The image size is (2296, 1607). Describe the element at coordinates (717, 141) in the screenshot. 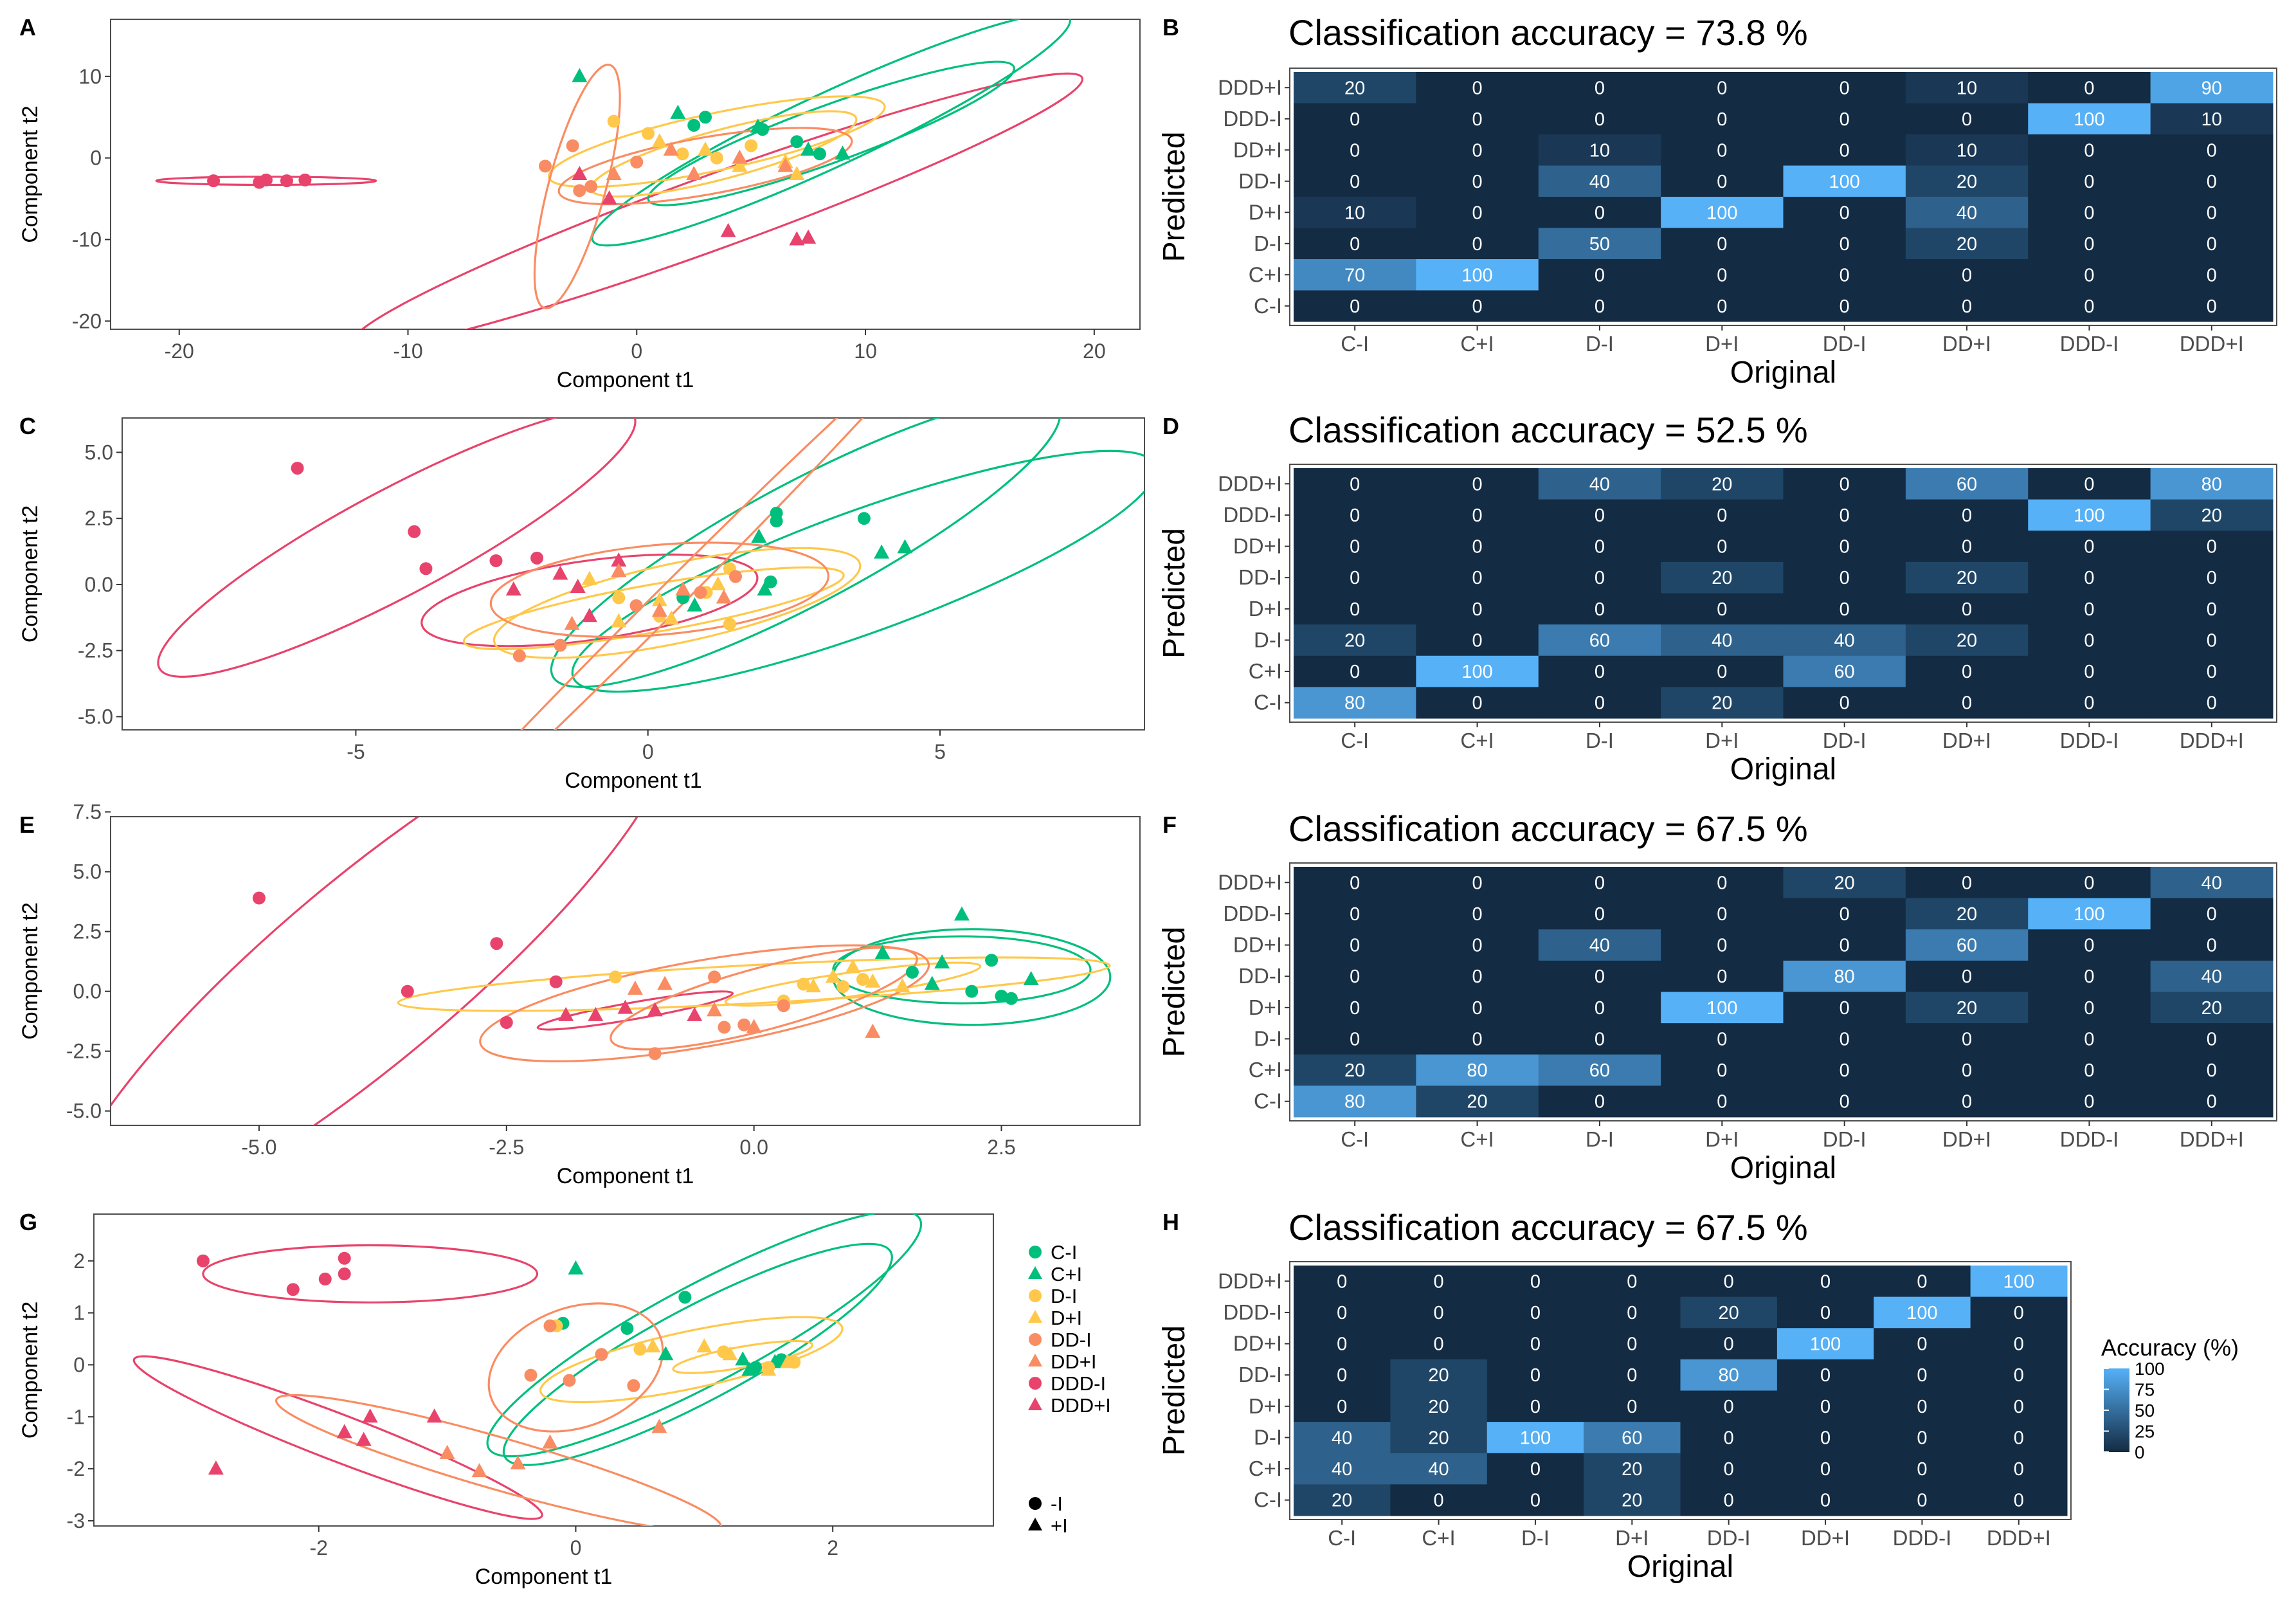

I see `ellipse-a-dminusi` at that location.